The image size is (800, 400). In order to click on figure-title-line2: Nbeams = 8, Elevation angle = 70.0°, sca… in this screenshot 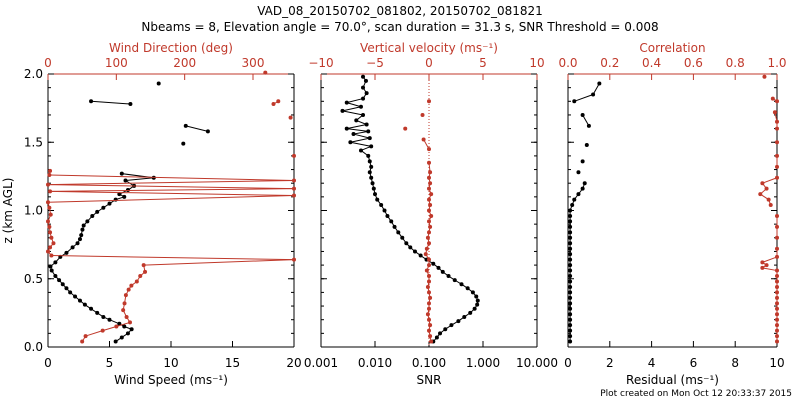, I will do `click(399, 27)`.